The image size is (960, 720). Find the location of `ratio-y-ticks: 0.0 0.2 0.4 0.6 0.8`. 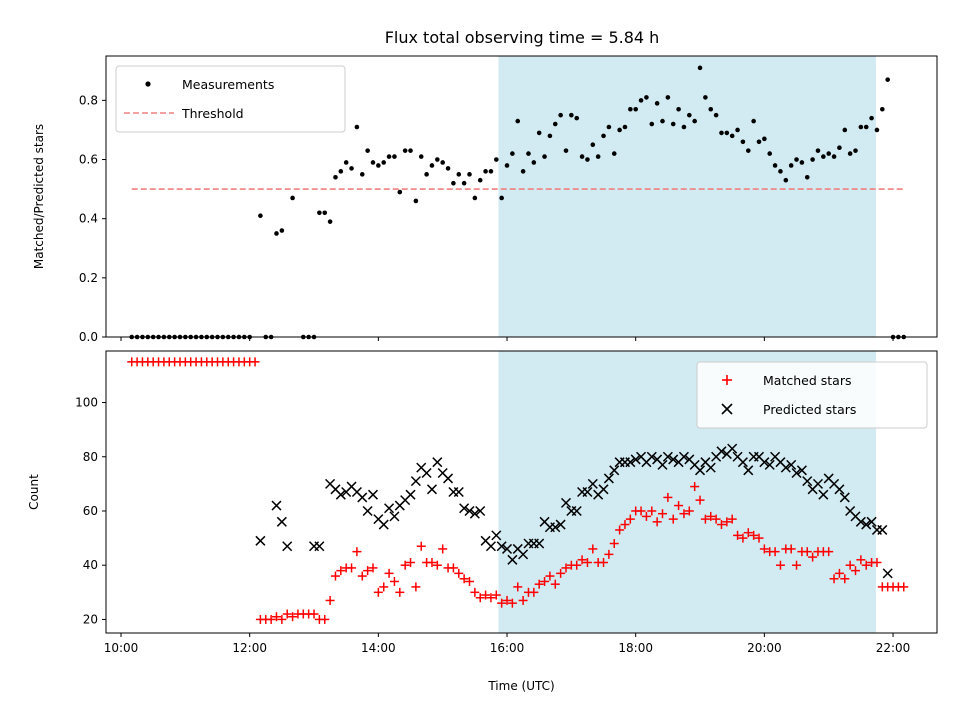

ratio-y-ticks: 0.0 0.2 0.4 0.6 0.8 is located at coordinates (92, 218).